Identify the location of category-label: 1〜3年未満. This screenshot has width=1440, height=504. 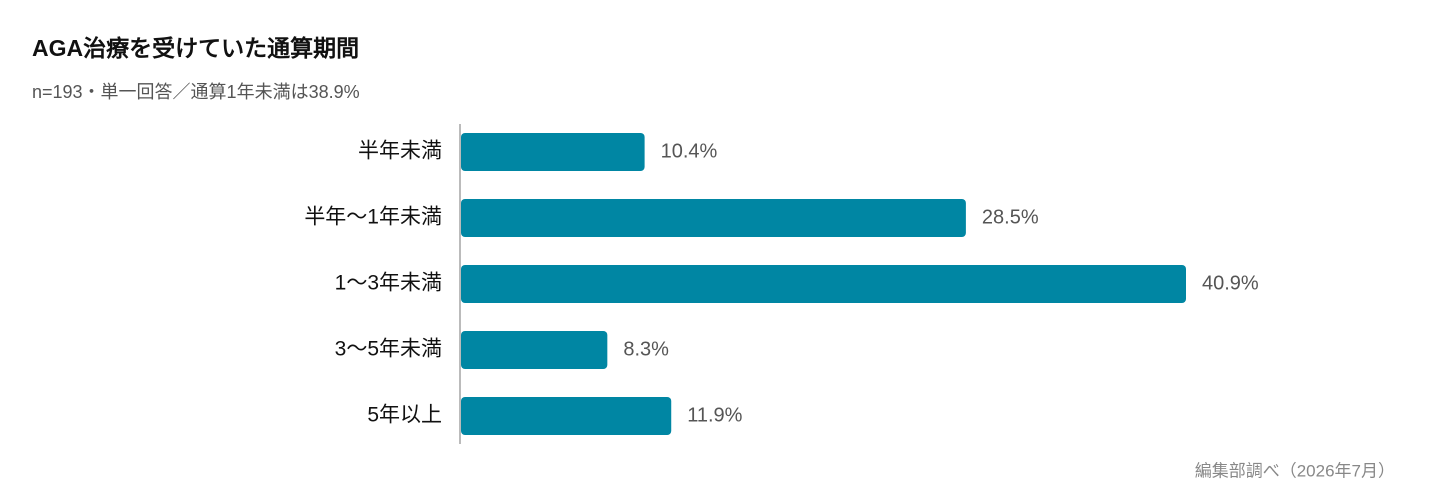
(388, 283).